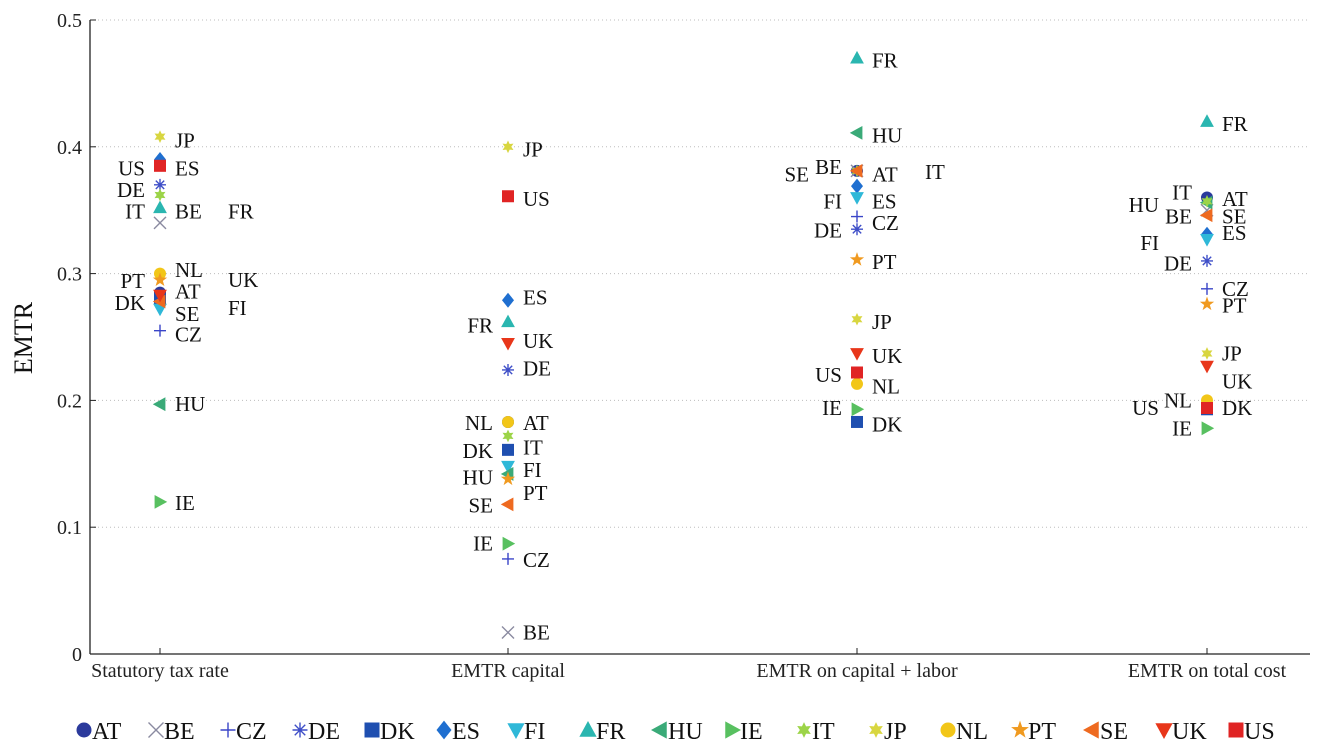 This screenshot has width=1328, height=749. I want to click on x-tick-label: EMTR on total cost, so click(1207, 671).